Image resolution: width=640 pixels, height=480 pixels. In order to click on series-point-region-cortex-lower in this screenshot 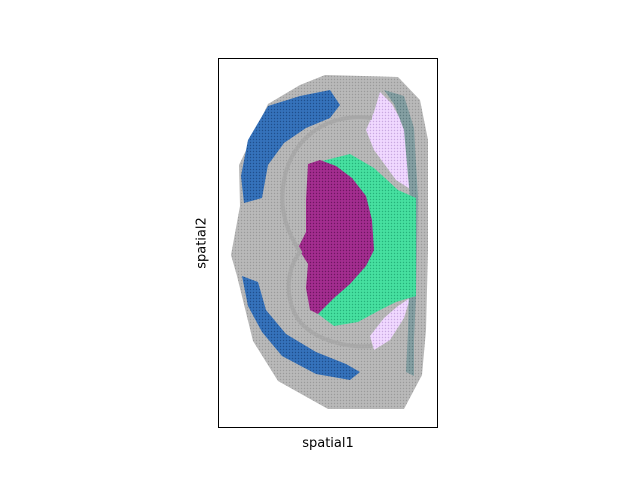, I will do `click(301, 328)`.